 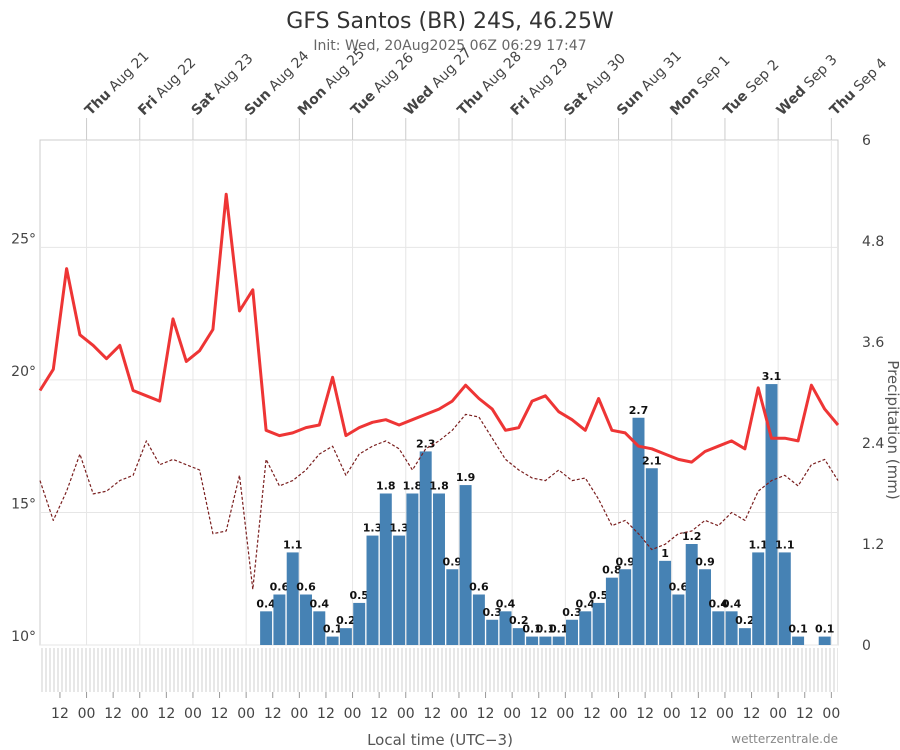 I want to click on y-tick-label: 25°, so click(x=23, y=239).